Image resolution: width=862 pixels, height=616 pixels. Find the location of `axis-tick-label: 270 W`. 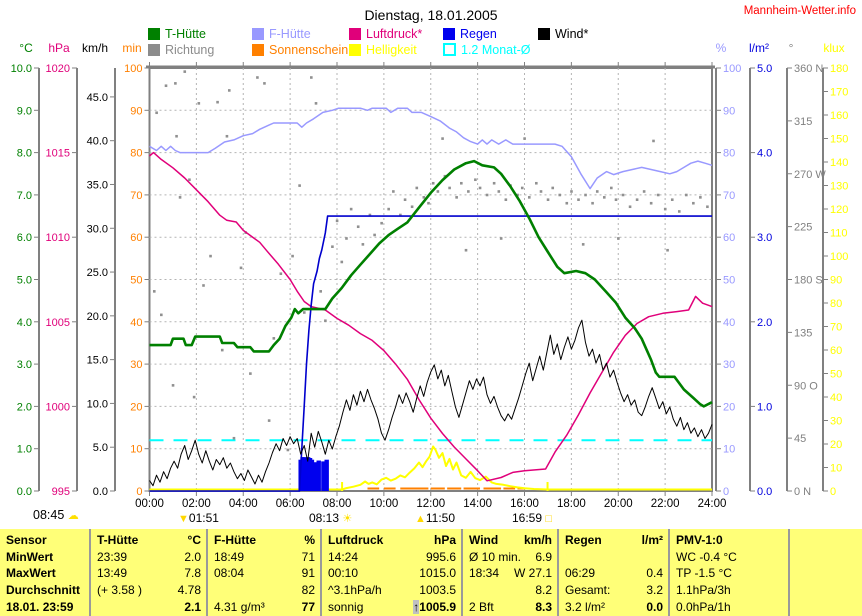

axis-tick-label: 270 W is located at coordinates (810, 175).